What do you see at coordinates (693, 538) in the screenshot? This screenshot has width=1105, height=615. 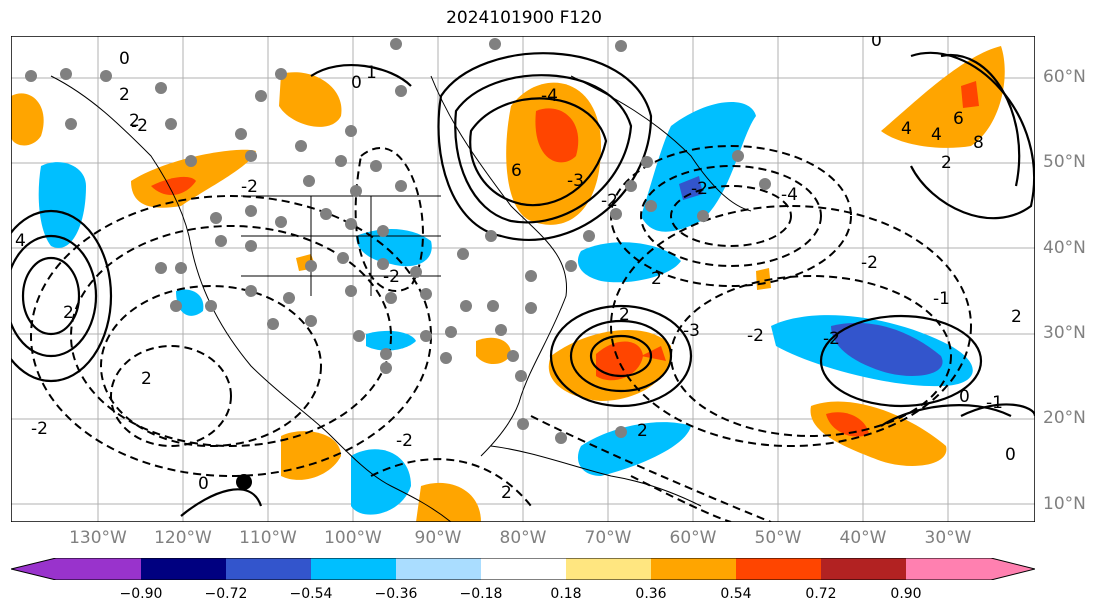 I see `lon-label-60w: 60°W` at bounding box center [693, 538].